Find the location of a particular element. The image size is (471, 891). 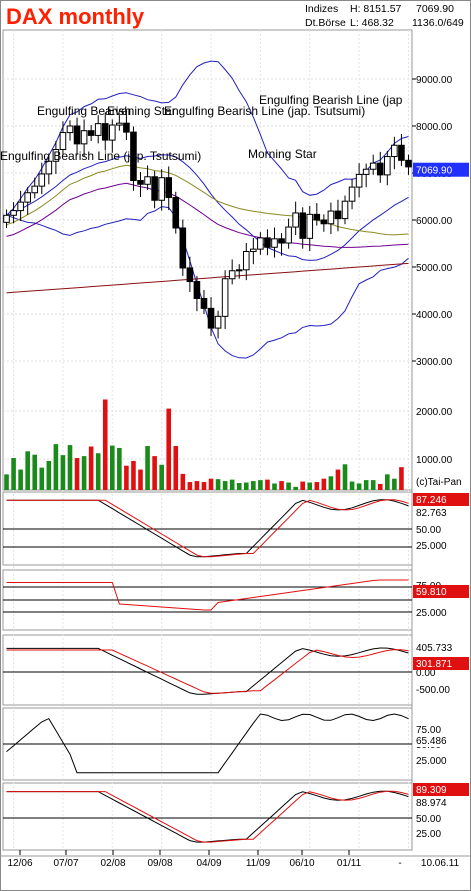

oscillator-tick-label: 0.00 is located at coordinates (426, 673).